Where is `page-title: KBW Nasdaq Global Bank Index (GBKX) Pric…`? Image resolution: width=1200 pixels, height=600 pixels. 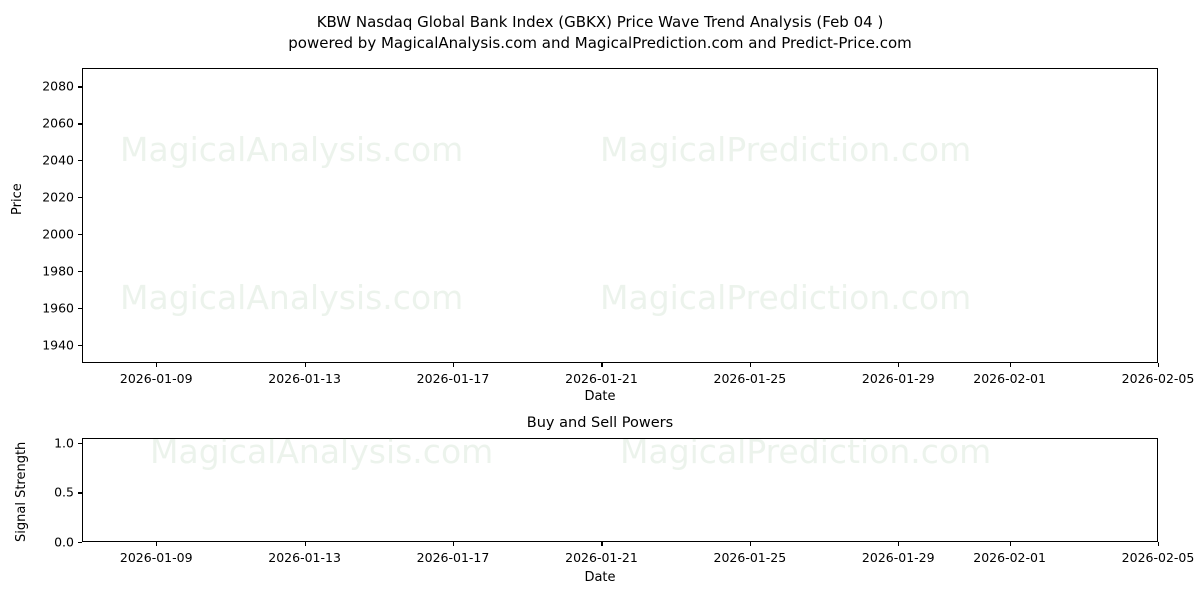 page-title: KBW Nasdaq Global Bank Index (GBKX) Pric… is located at coordinates (600, 22).